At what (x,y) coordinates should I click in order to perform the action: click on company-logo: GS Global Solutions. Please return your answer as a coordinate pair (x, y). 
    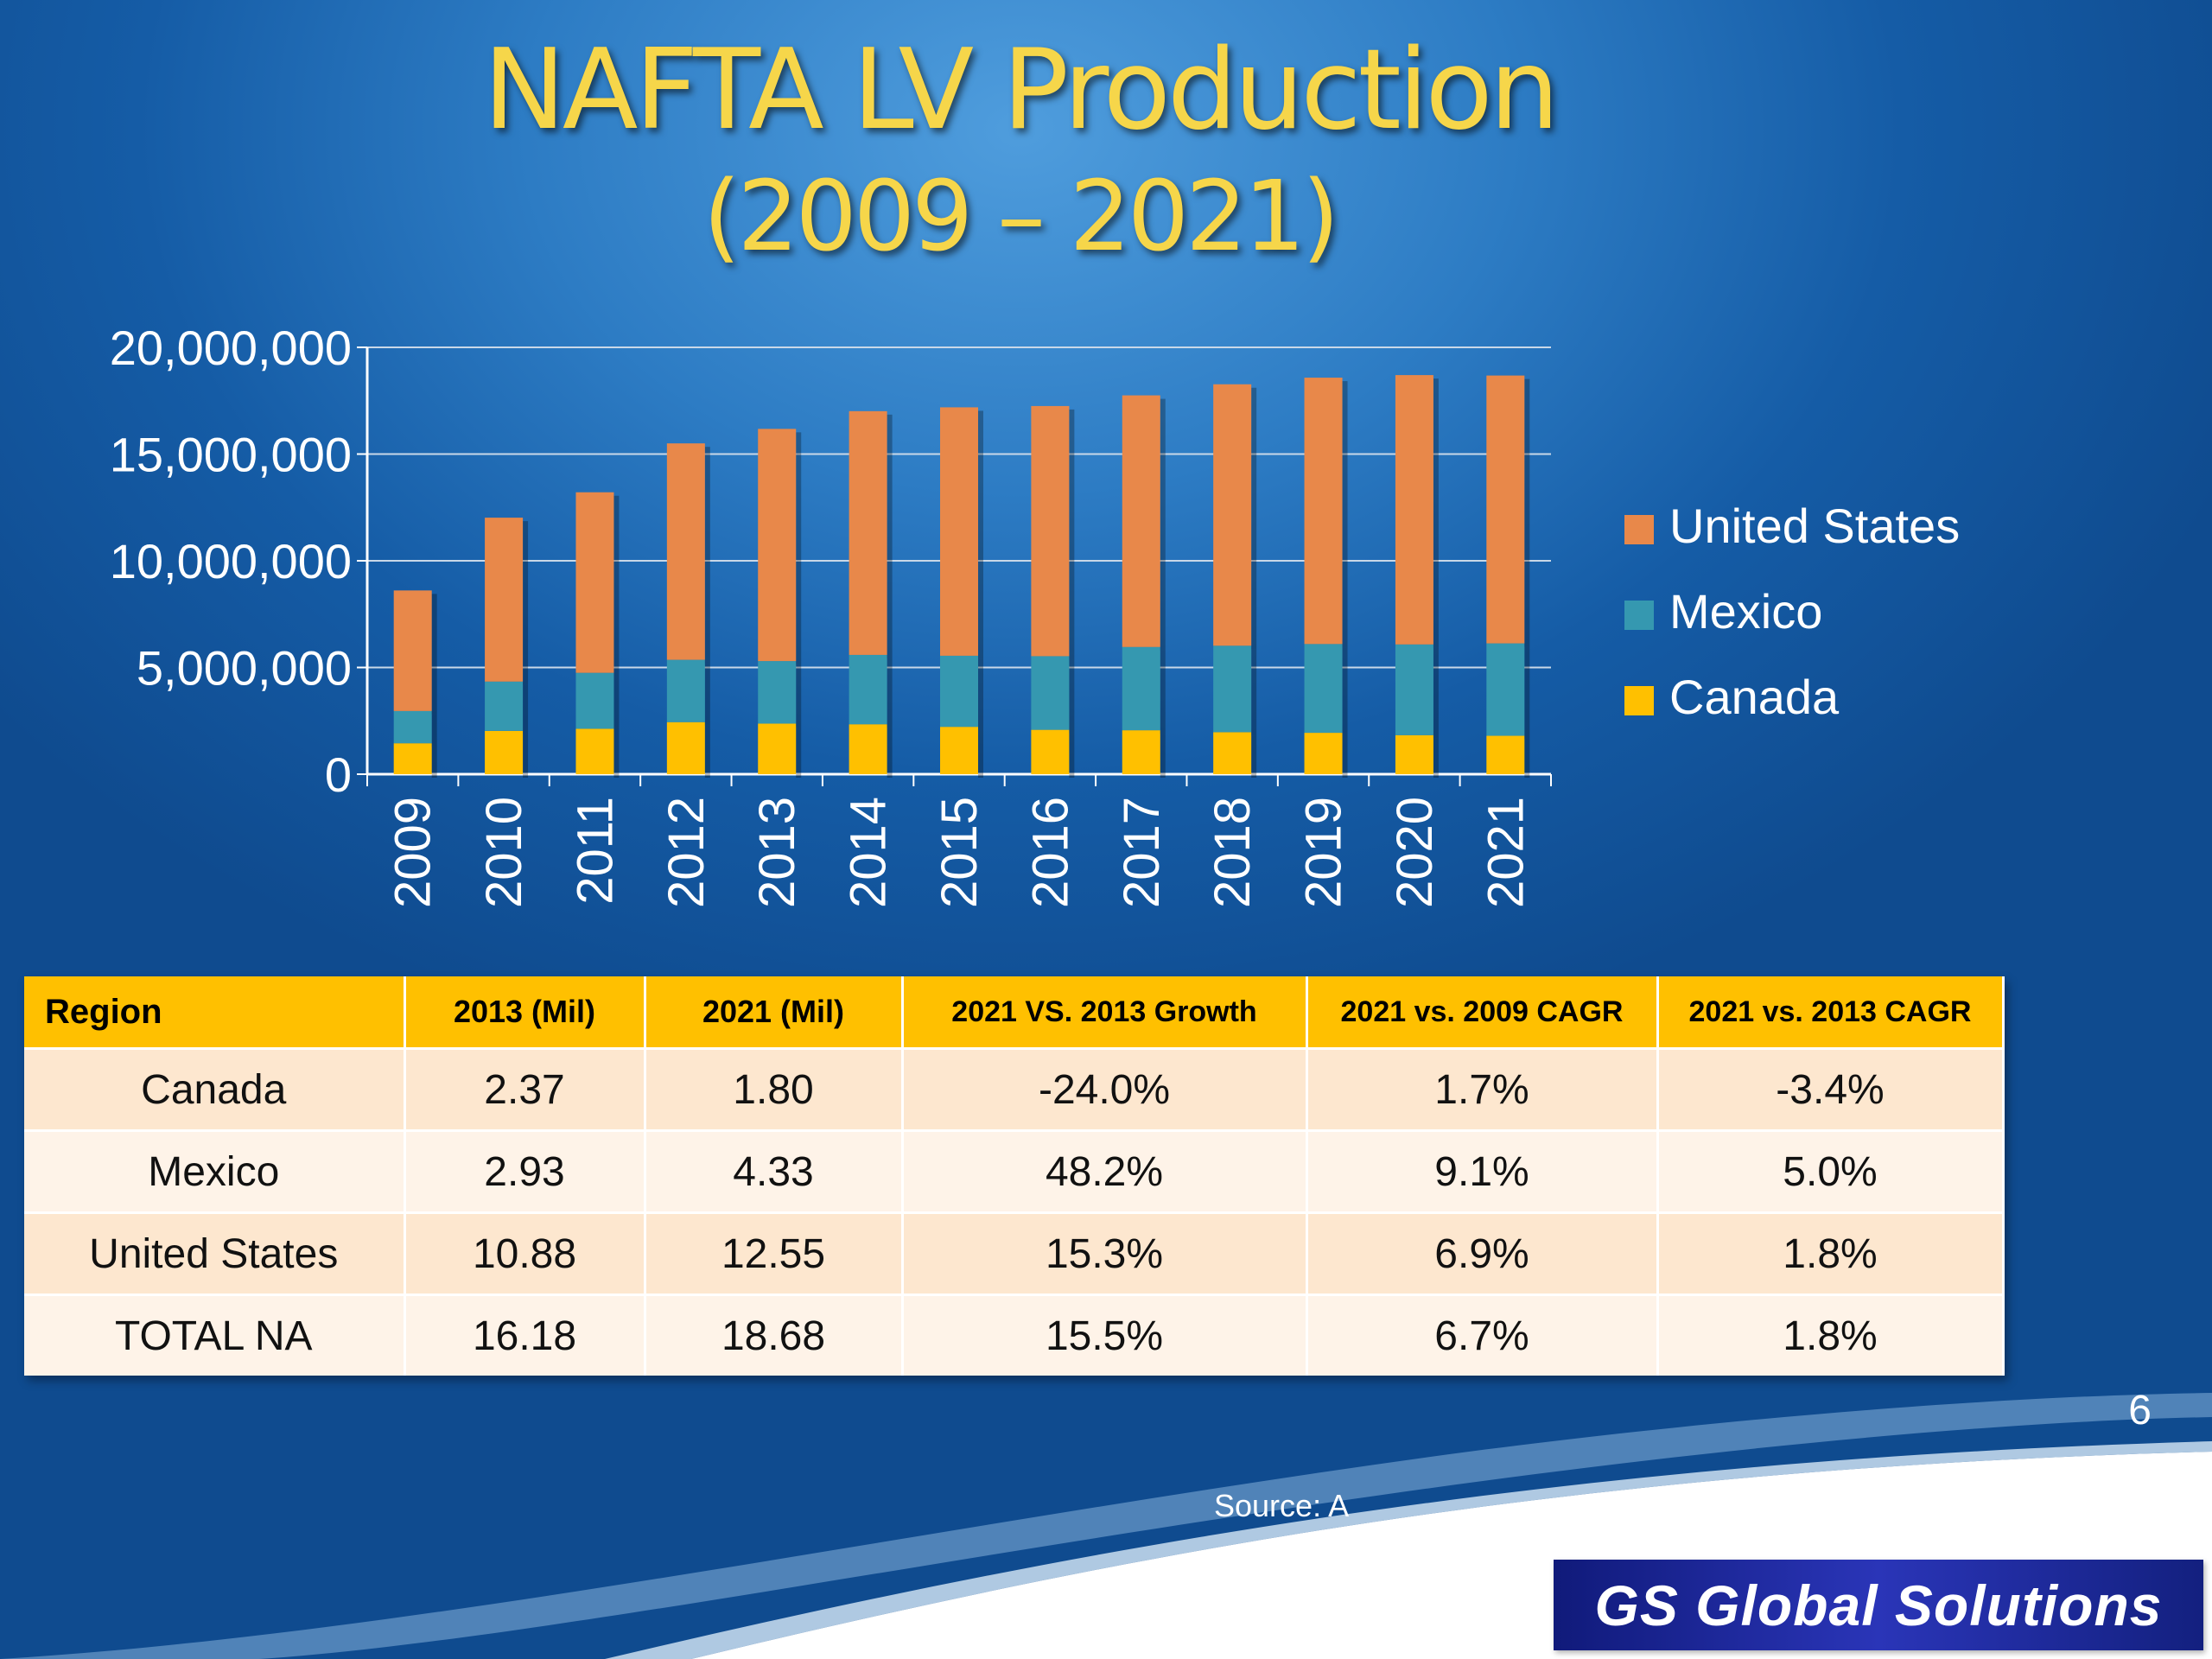
    Looking at the image, I should click on (1878, 1605).